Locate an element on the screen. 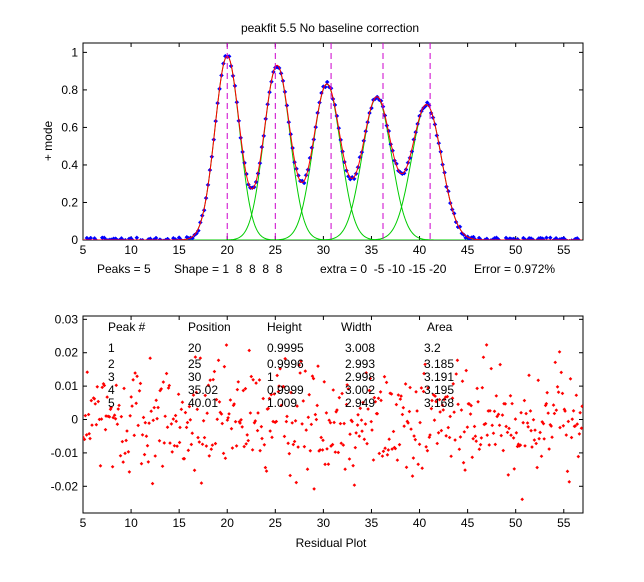 The height and width of the screenshot is (582, 644). table-cell: 3.168 is located at coordinates (439, 403).